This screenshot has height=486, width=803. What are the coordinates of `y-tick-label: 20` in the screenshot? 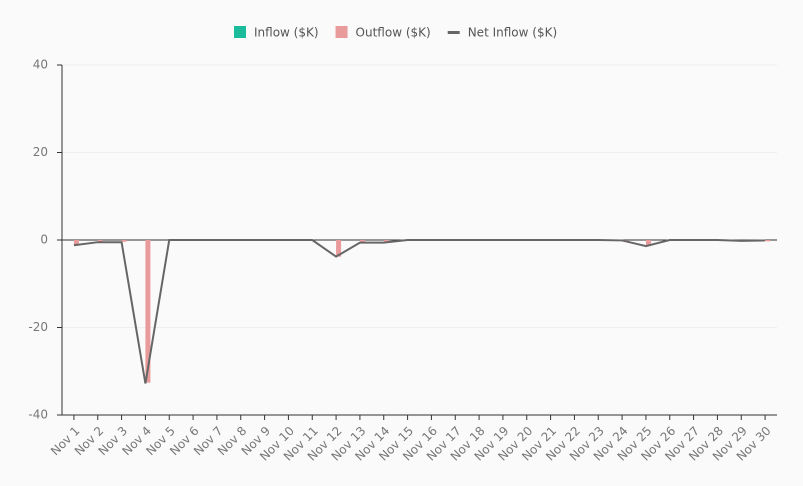 It's located at (40, 152).